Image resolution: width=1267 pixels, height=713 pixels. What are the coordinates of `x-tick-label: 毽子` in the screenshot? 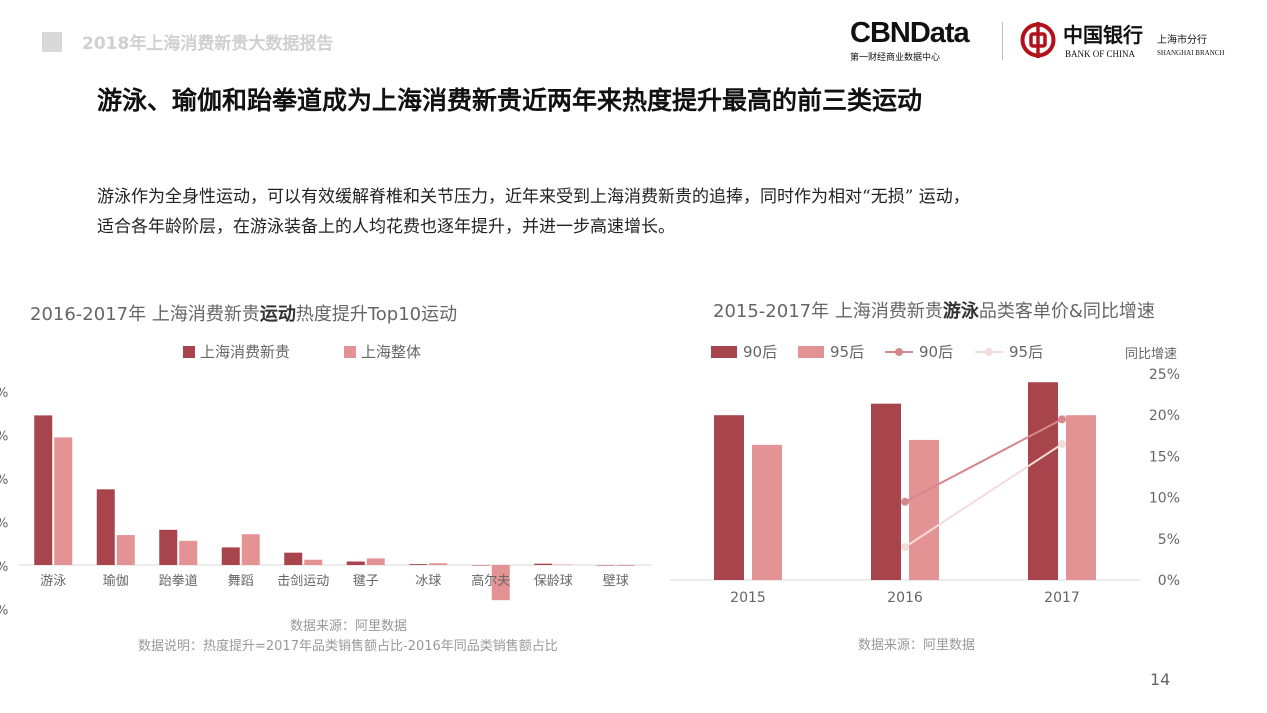 It's located at (366, 581).